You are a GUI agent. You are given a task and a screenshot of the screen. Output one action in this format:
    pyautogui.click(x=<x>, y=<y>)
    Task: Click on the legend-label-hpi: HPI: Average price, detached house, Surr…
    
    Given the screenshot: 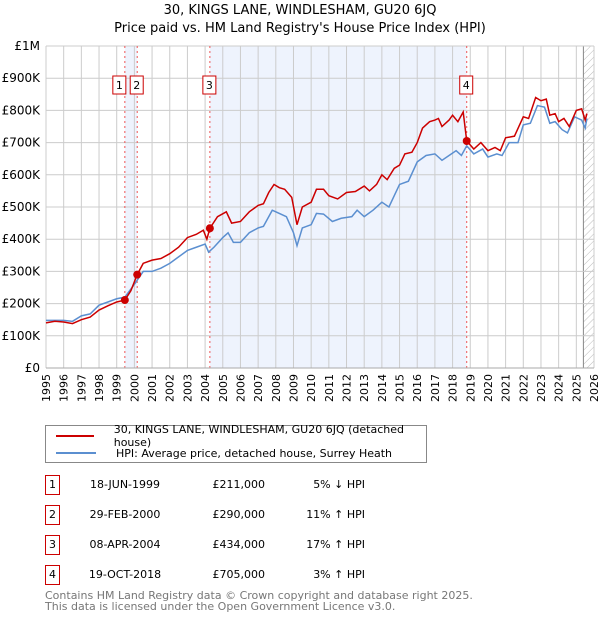 What is the action you would take?
    pyautogui.click(x=254, y=453)
    